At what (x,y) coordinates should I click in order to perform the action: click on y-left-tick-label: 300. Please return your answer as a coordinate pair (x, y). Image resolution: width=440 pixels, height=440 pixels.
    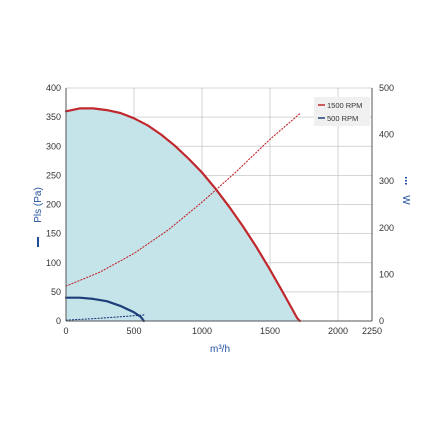
    Looking at the image, I should click on (53, 146).